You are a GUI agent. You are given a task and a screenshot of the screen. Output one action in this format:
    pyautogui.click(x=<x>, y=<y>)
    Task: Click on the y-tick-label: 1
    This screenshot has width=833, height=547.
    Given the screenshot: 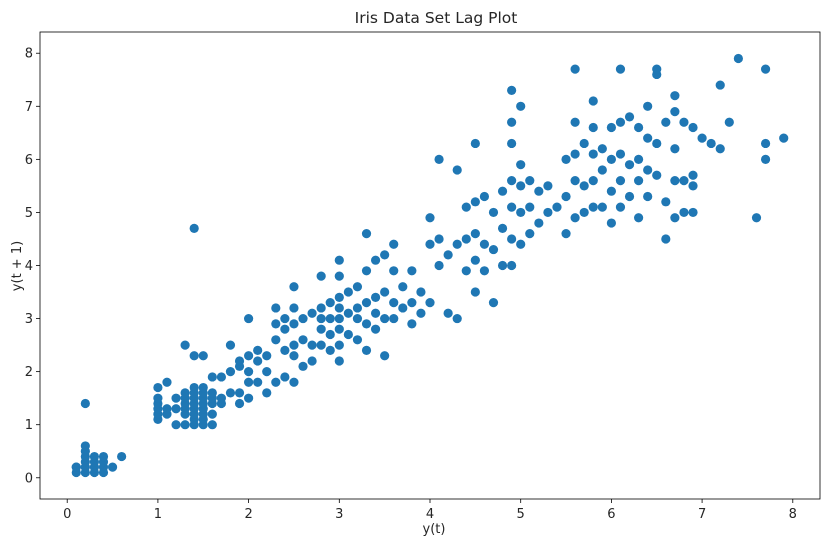 What is the action you would take?
    pyautogui.click(x=29, y=425)
    